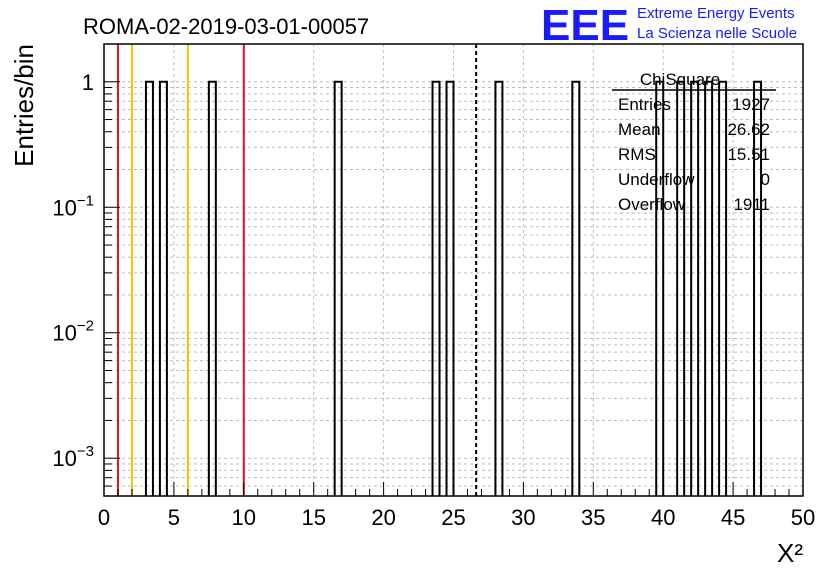  What do you see at coordinates (73, 332) in the screenshot?
I see `y-tick-label: 10⁻²` at bounding box center [73, 332].